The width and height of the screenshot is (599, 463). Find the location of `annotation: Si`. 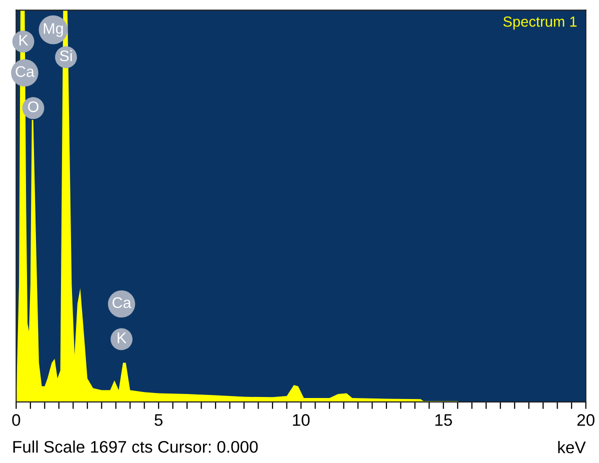

annotation: Si is located at coordinates (66, 56).